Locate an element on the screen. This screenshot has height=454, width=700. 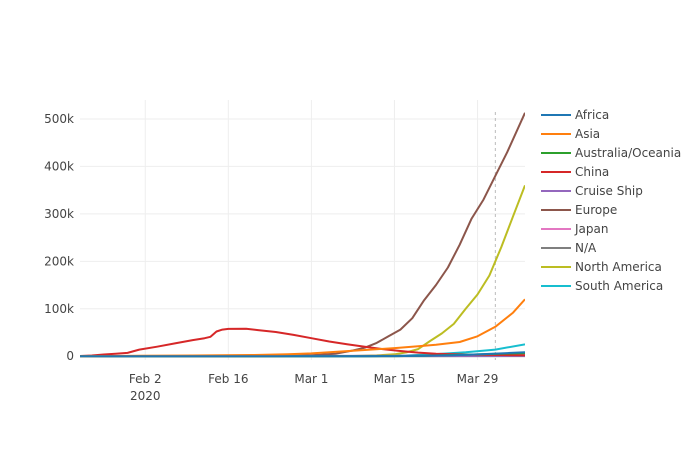
legend-label: N/A is located at coordinates (586, 248).